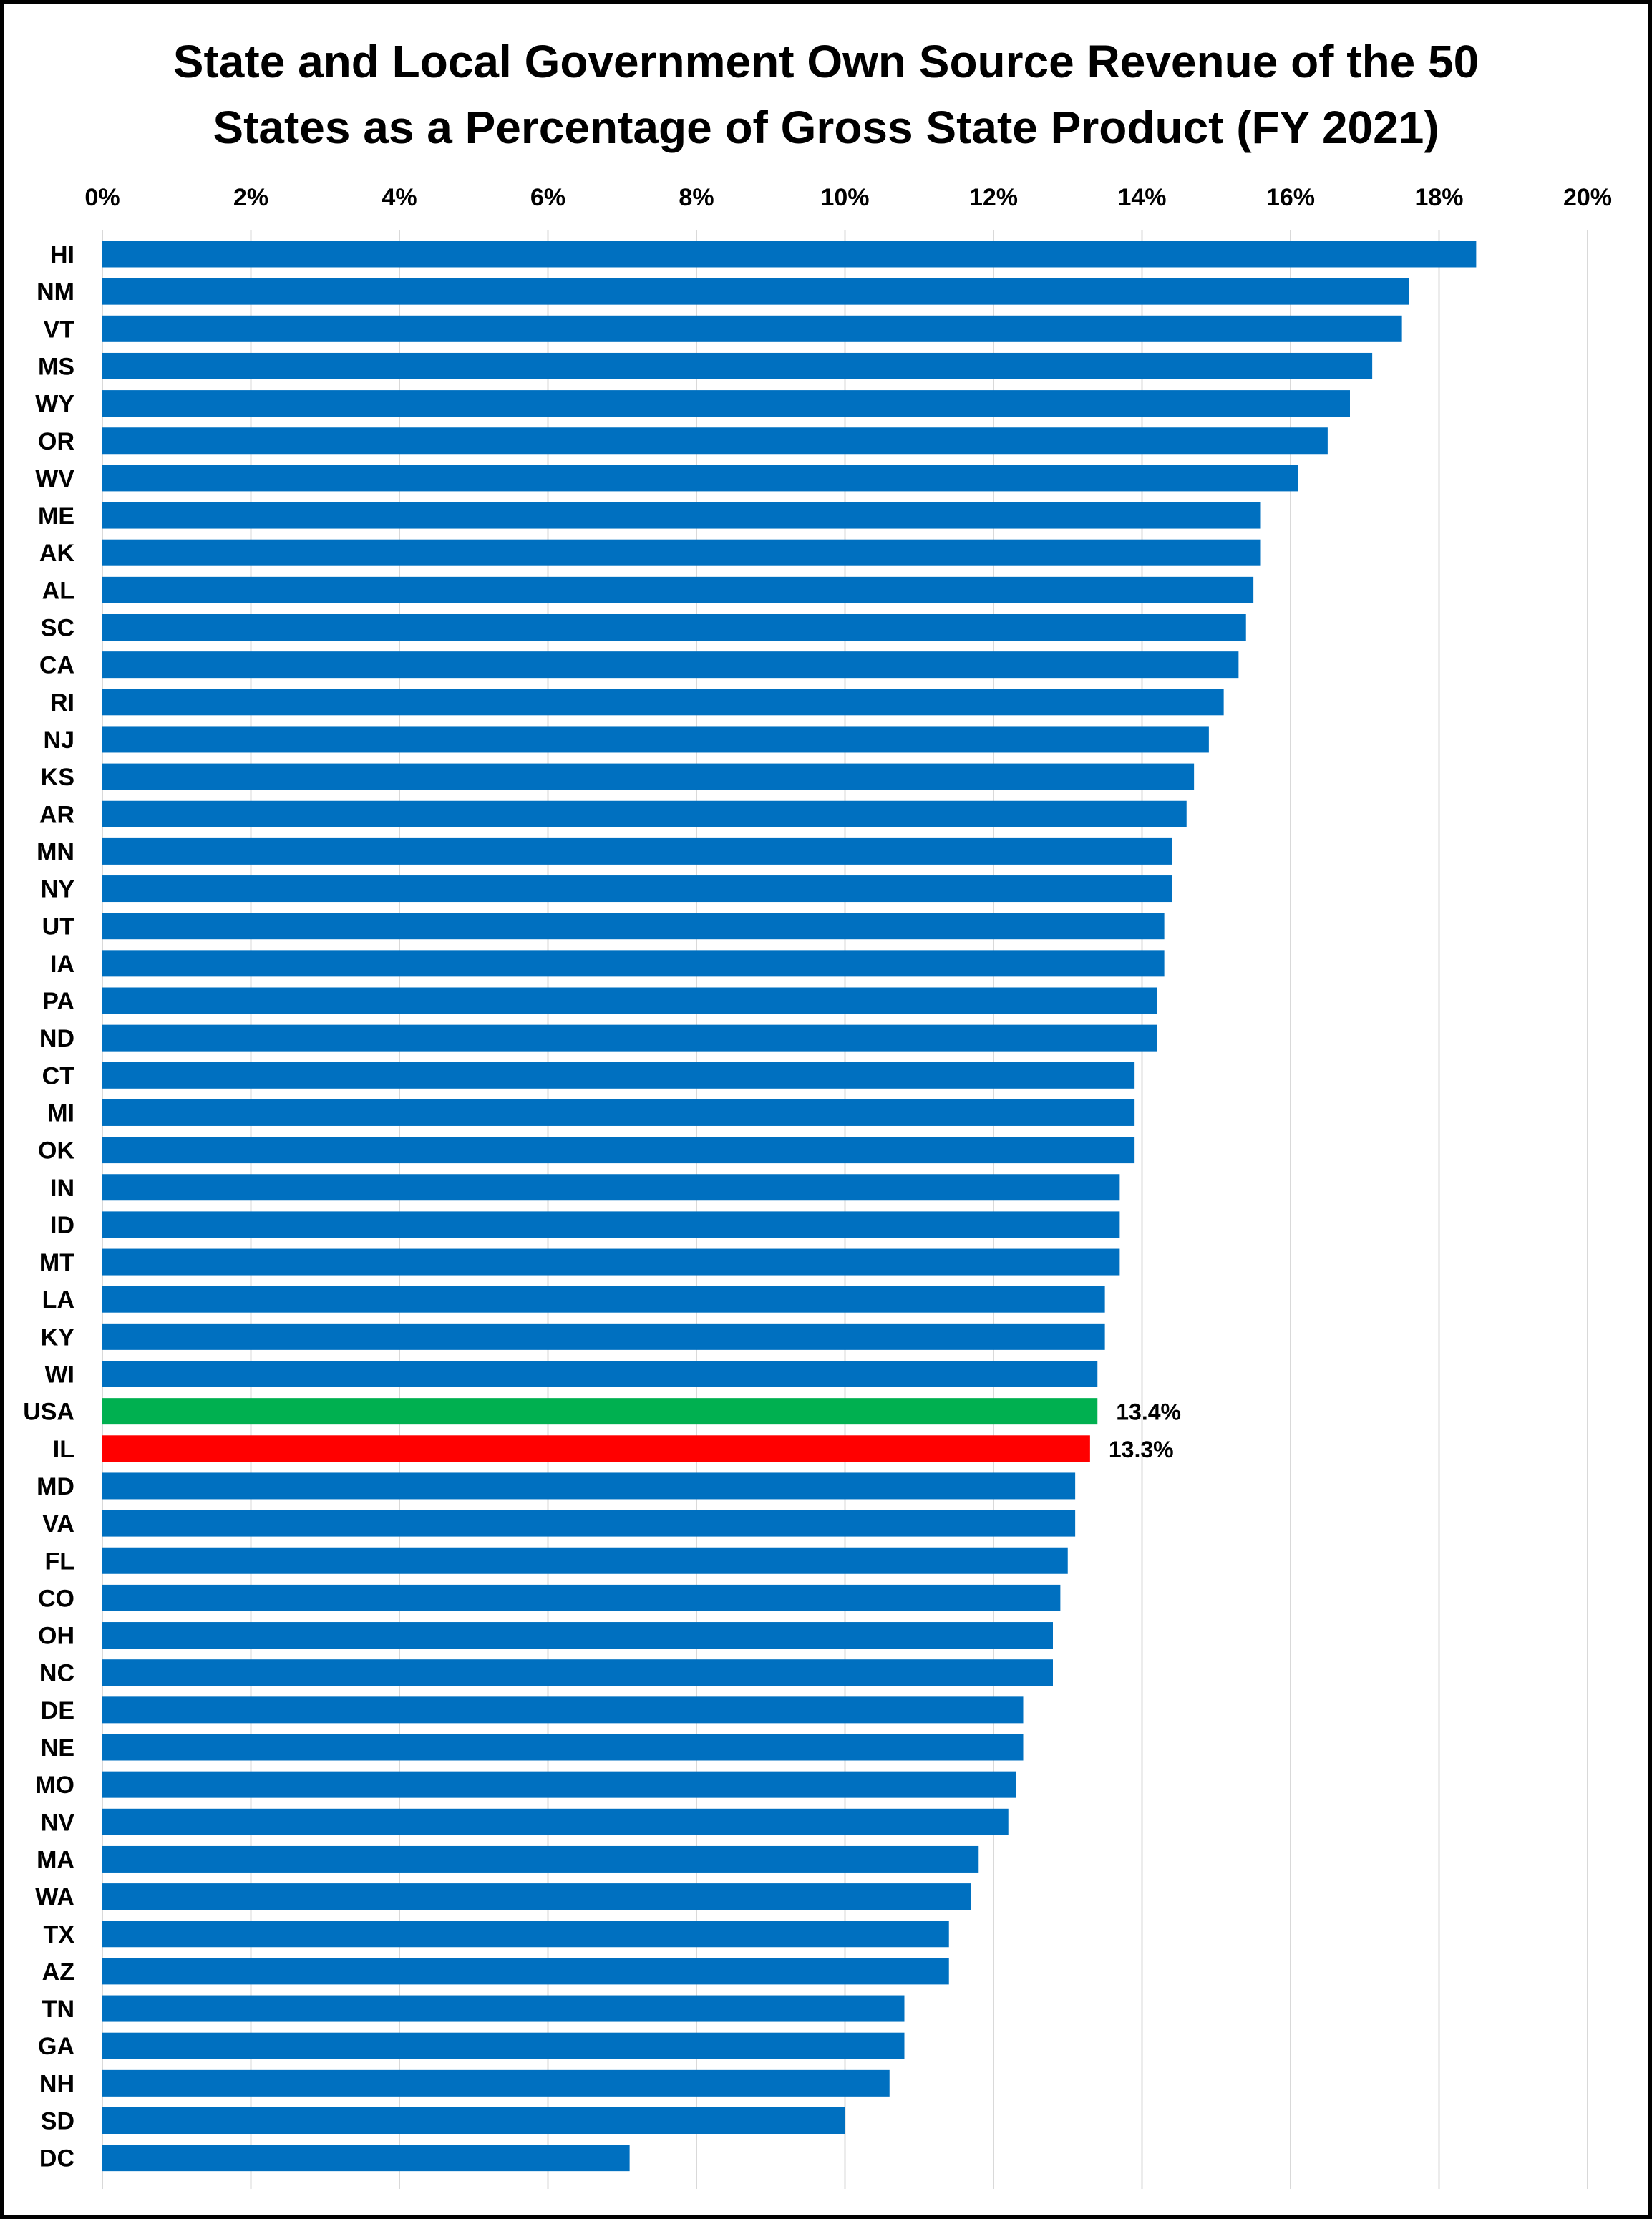 The height and width of the screenshot is (2219, 1652). Describe the element at coordinates (366, 2158) in the screenshot. I see `bar-dc` at that location.